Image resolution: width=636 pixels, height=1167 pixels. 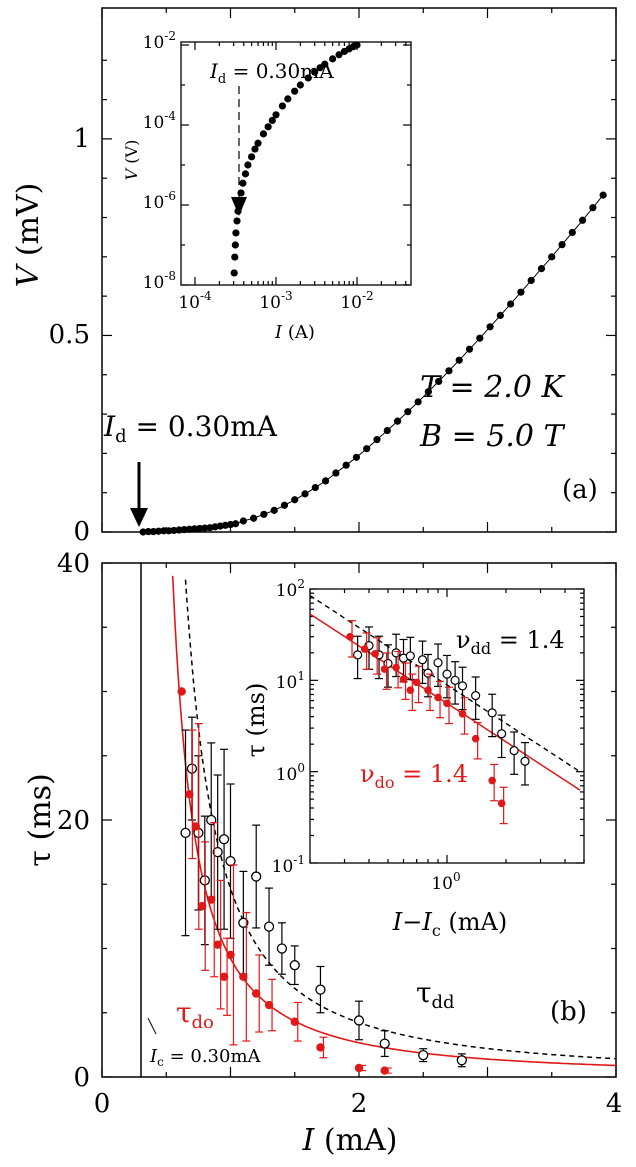 I want to click on inset-b-ytick-0-1: 10⁻¹, so click(x=288, y=865).